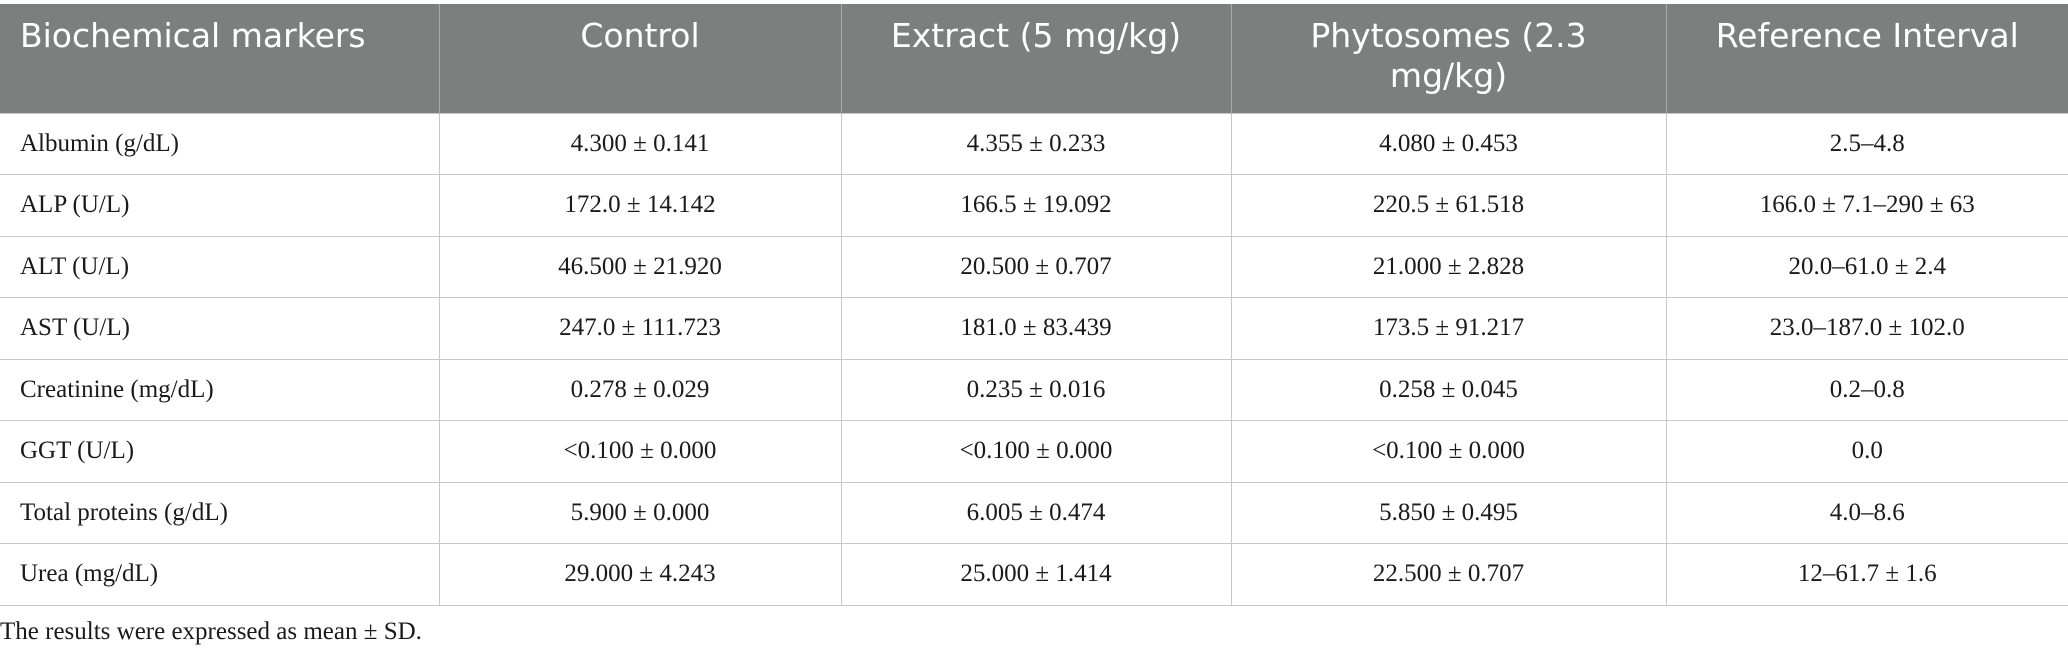  I want to click on row-label: AST (U/L), so click(220, 328).